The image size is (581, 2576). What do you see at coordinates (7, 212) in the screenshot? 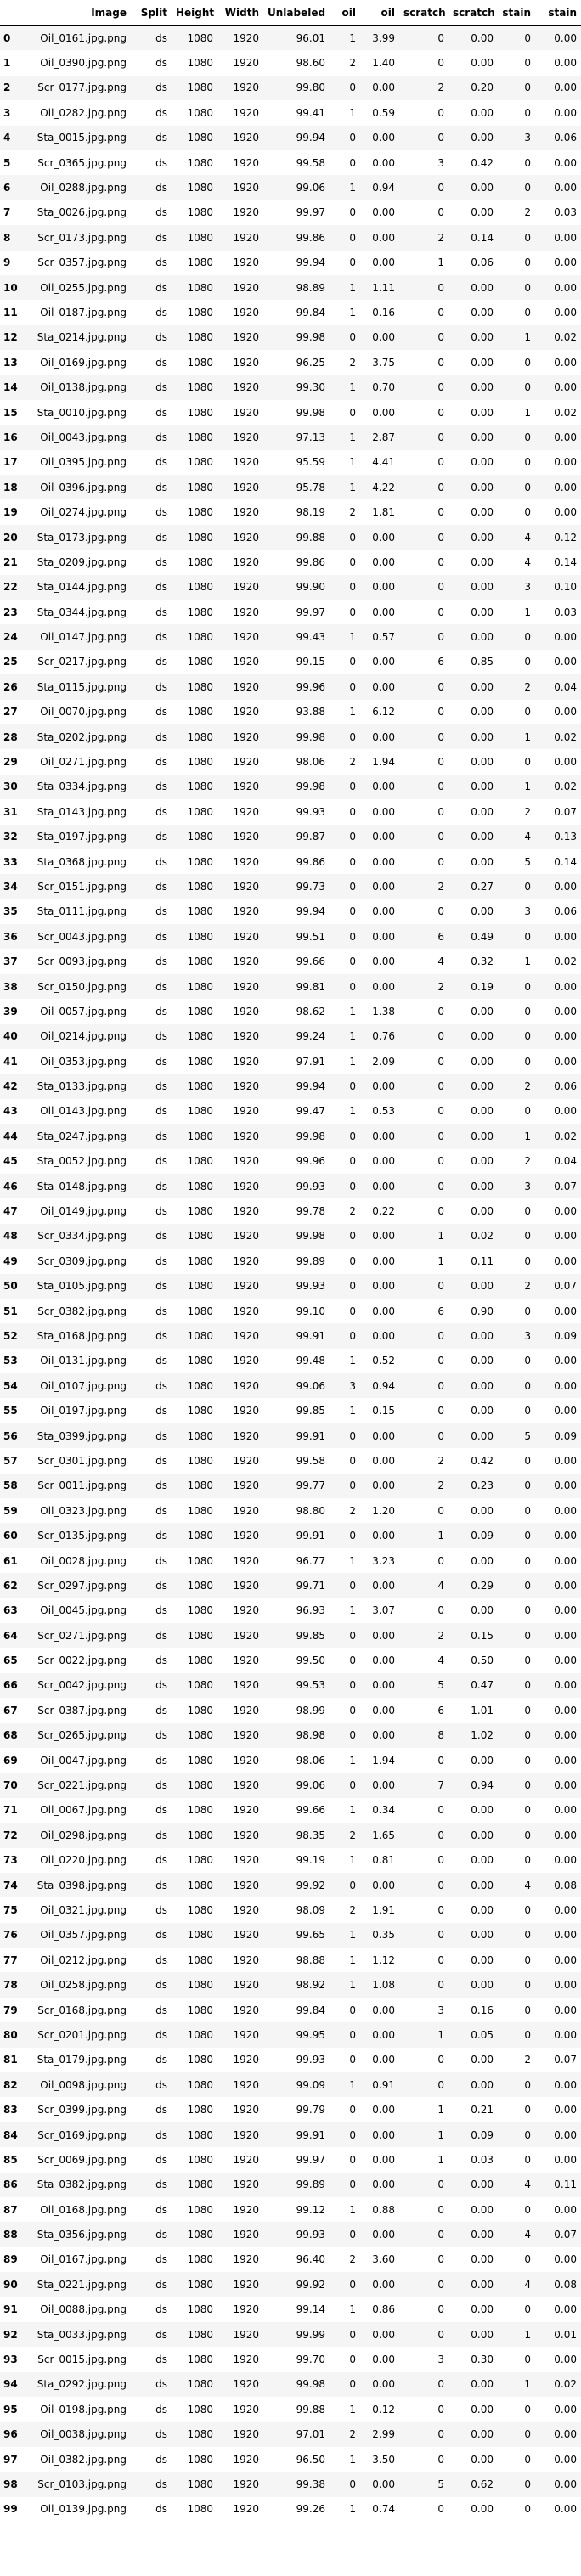
I see `row-index: 7` at bounding box center [7, 212].